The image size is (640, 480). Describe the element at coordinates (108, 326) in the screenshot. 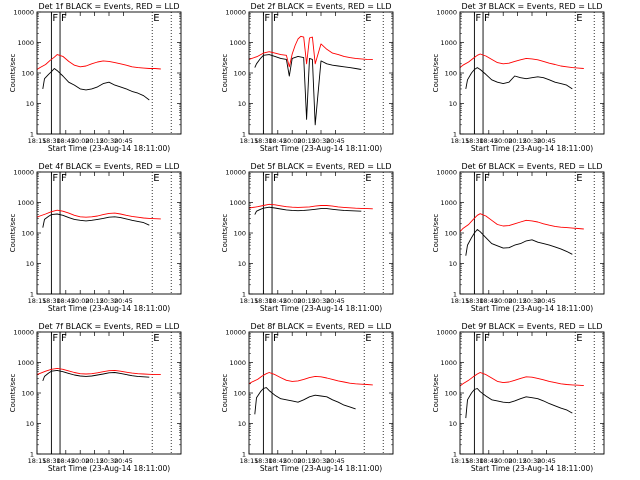

I see `panel-title: Det 7f BLACK = Events, RED = LLD` at that location.